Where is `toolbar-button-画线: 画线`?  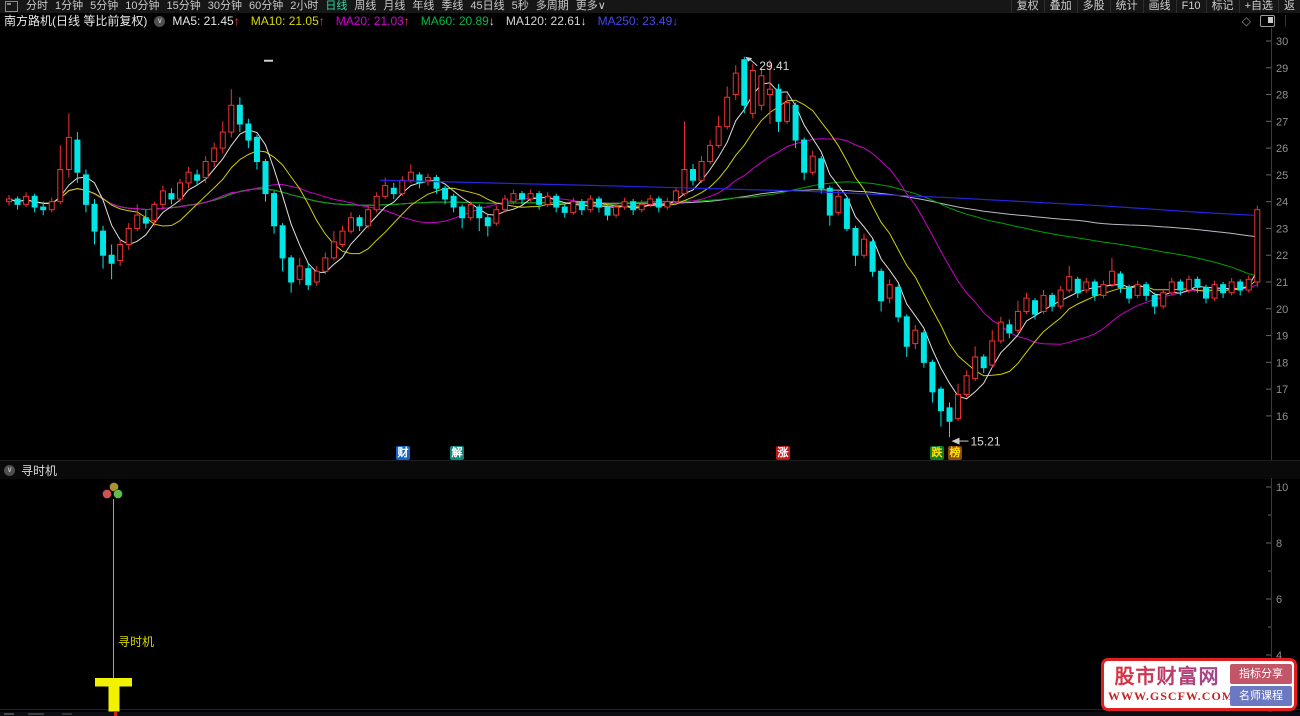
toolbar-button-画线: 画线 is located at coordinates (1159, 6).